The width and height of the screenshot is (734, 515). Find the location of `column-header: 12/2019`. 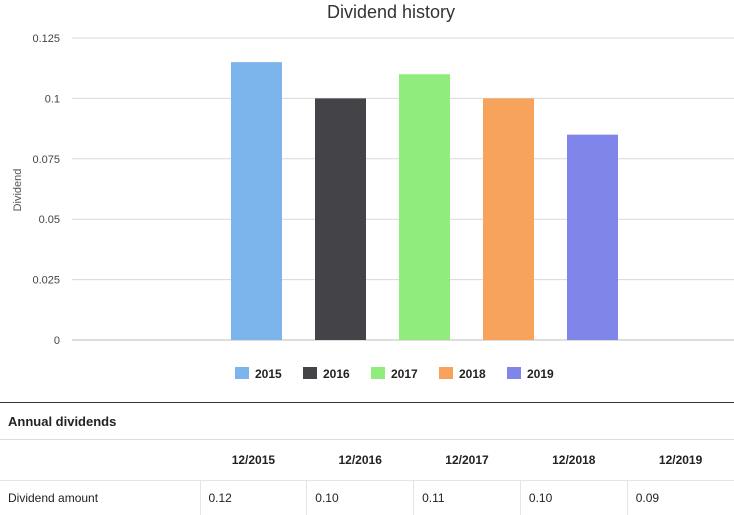

column-header: 12/2019 is located at coordinates (680, 460).